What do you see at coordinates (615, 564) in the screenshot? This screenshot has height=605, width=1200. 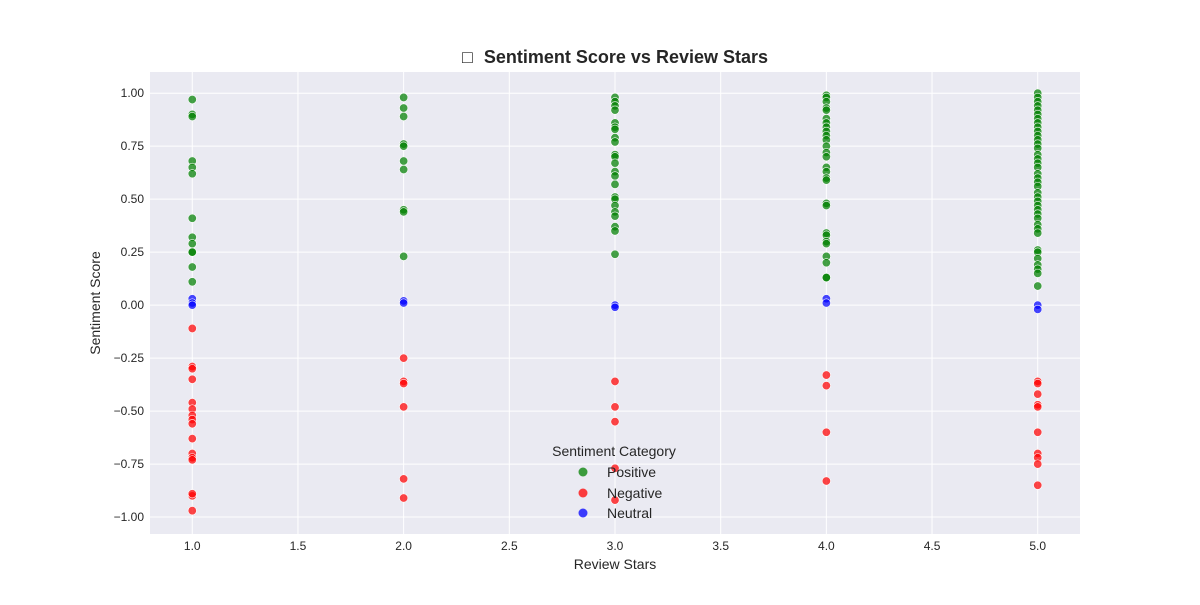 I see `x-axis-label: Review Stars` at bounding box center [615, 564].